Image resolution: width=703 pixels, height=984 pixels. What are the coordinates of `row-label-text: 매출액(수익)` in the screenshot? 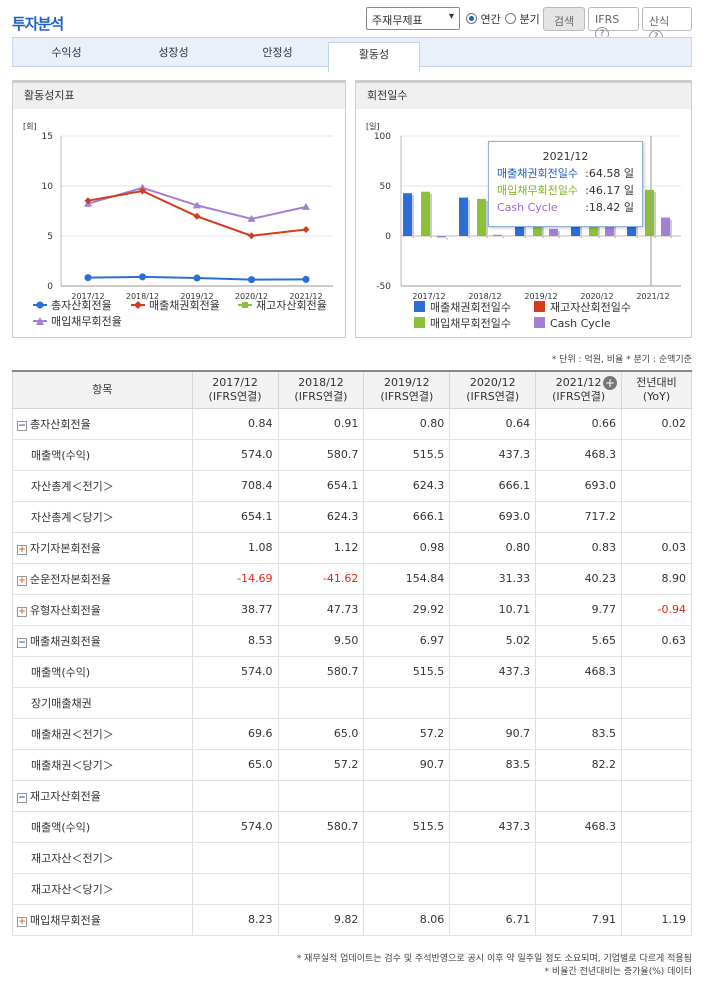 It's located at (61, 672).